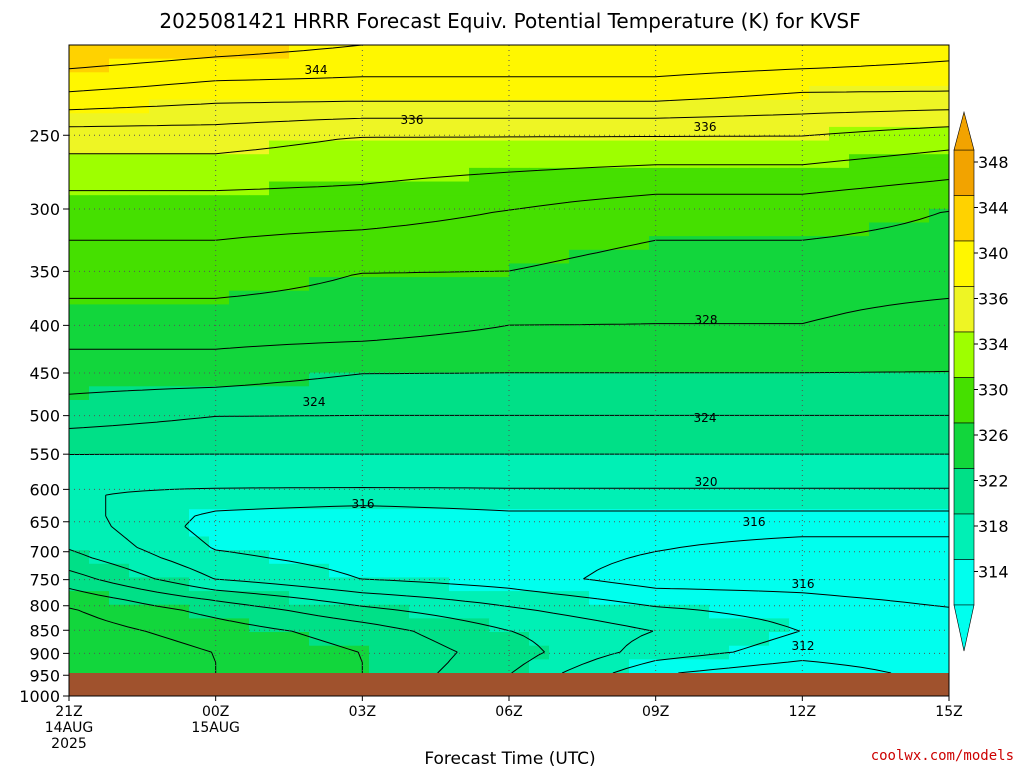 The image size is (1024, 768). What do you see at coordinates (964, 172) in the screenshot?
I see `colorbar-swatch` at bounding box center [964, 172].